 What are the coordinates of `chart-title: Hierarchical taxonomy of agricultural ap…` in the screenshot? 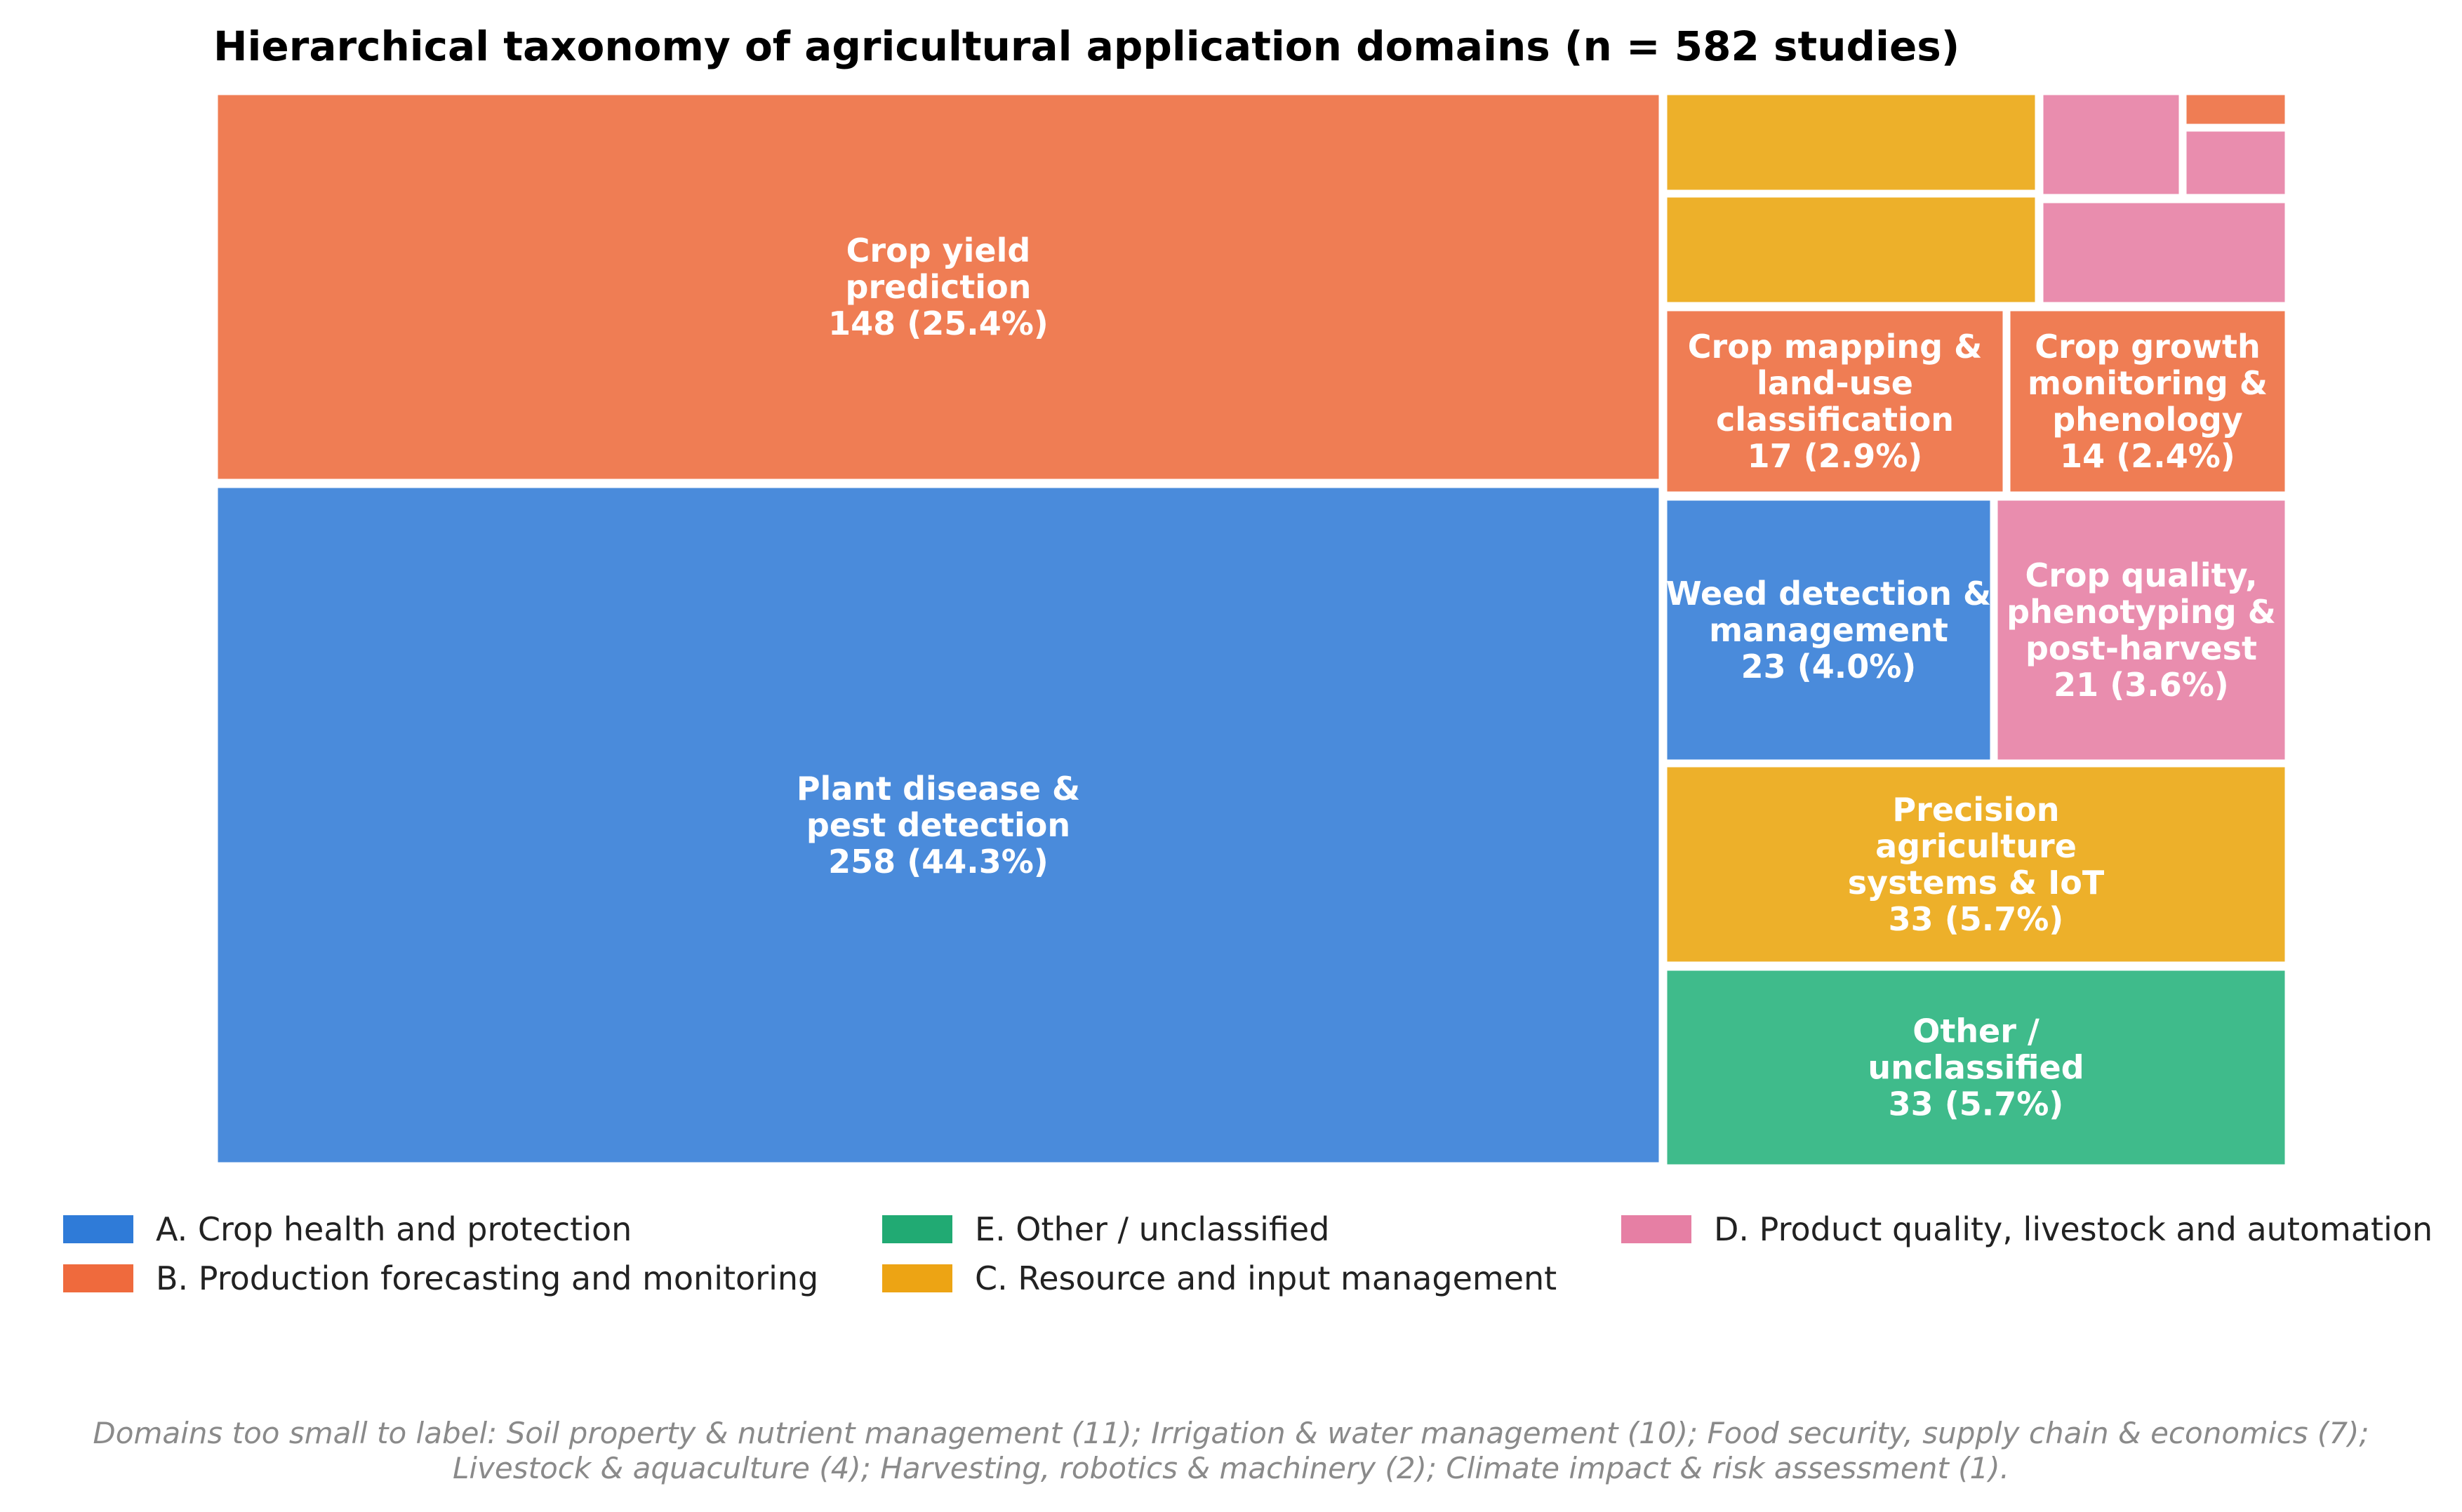 It's located at (1087, 46).